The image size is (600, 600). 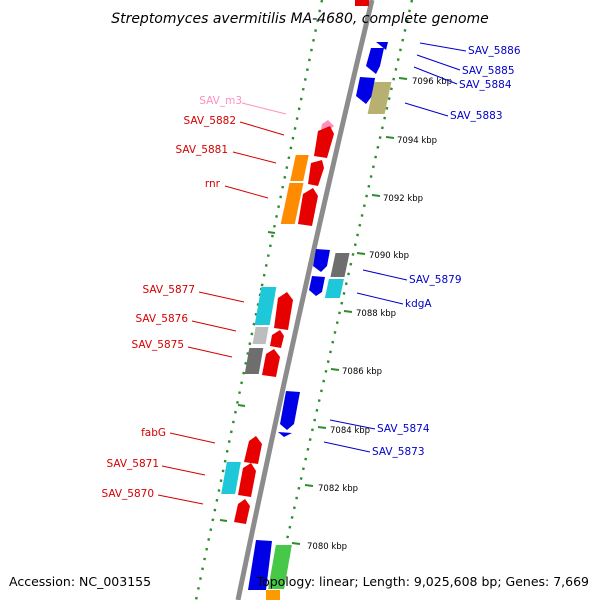 What do you see at coordinates (362, 372) in the screenshot?
I see `scale-label: 7086 kbp` at bounding box center [362, 372].